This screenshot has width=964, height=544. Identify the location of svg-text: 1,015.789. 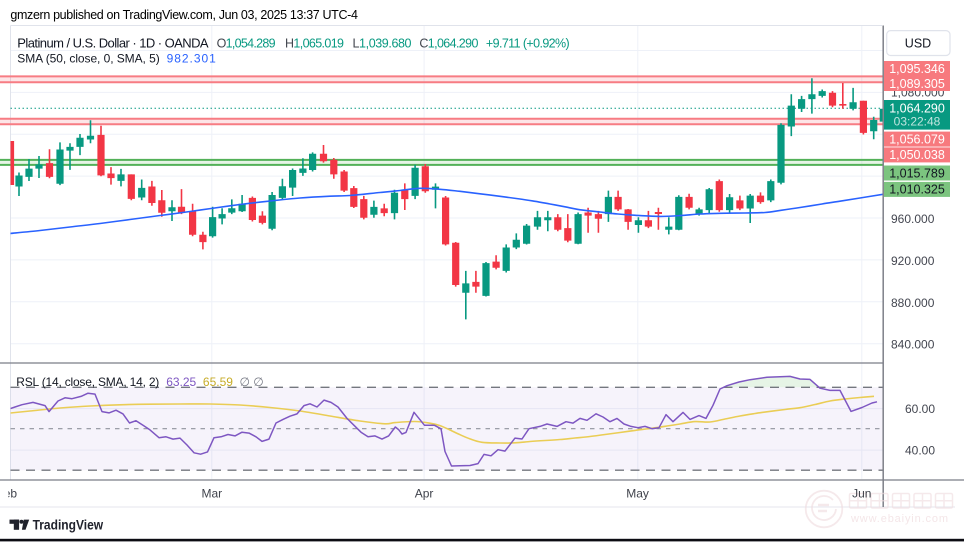
(917, 173).